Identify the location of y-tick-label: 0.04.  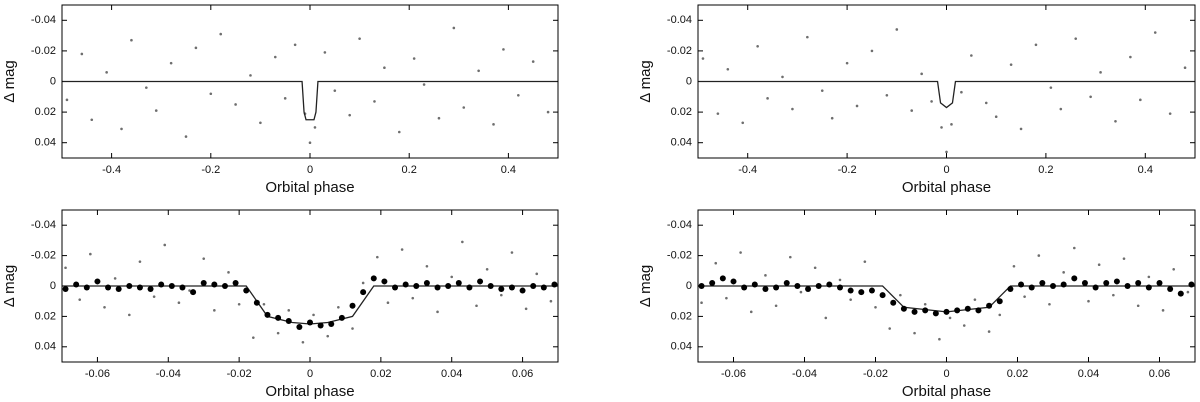
(45, 347).